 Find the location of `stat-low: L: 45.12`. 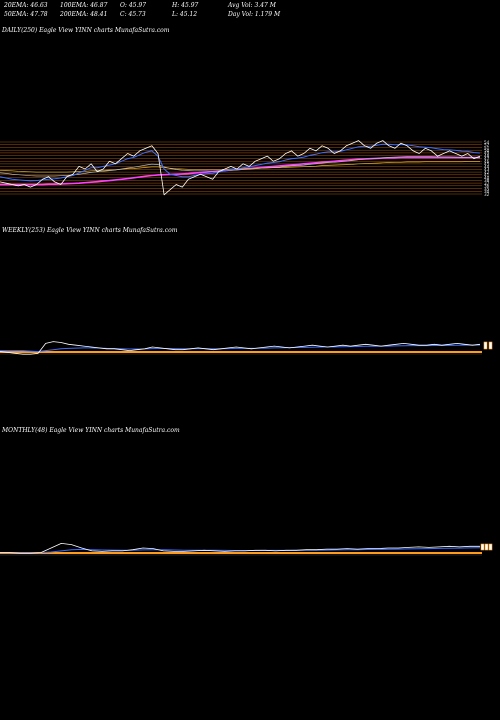

stat-low: L: 45.12 is located at coordinates (185, 14).